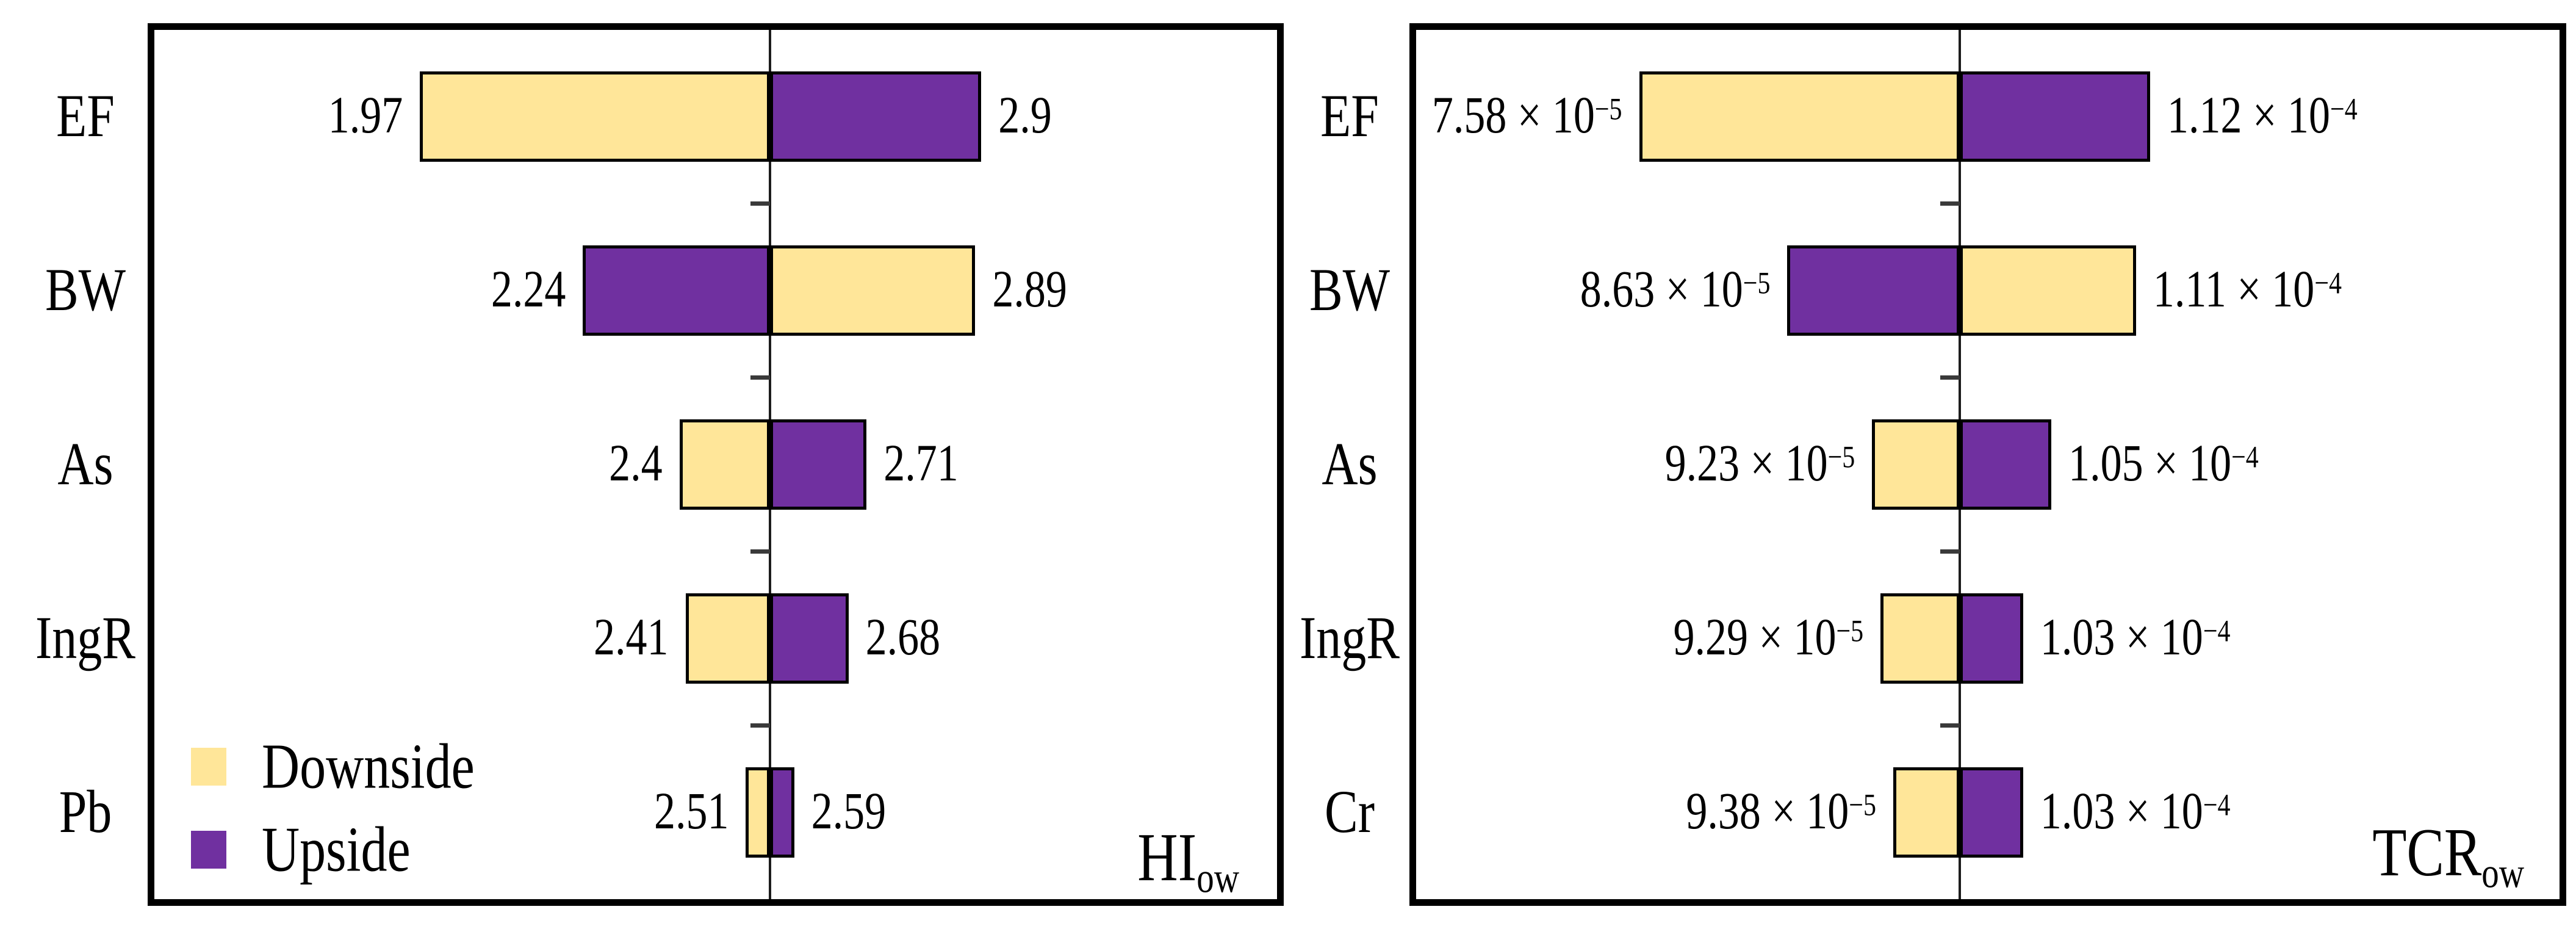  I want to click on value-label-high: 2.71, so click(921, 464).